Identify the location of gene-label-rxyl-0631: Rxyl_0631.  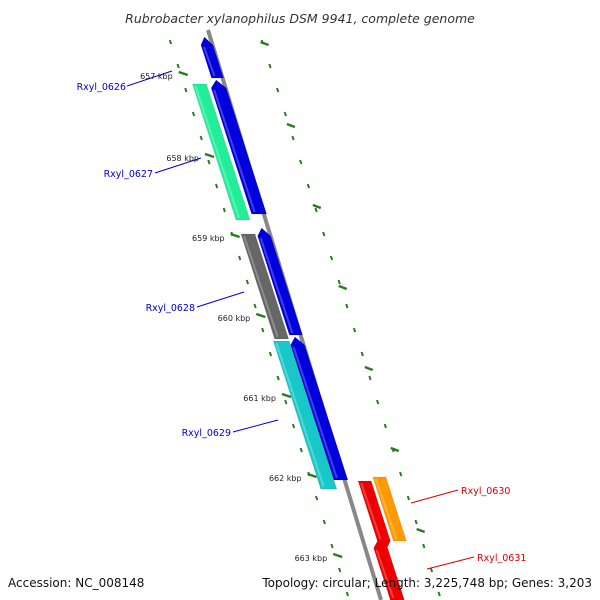
(501, 558).